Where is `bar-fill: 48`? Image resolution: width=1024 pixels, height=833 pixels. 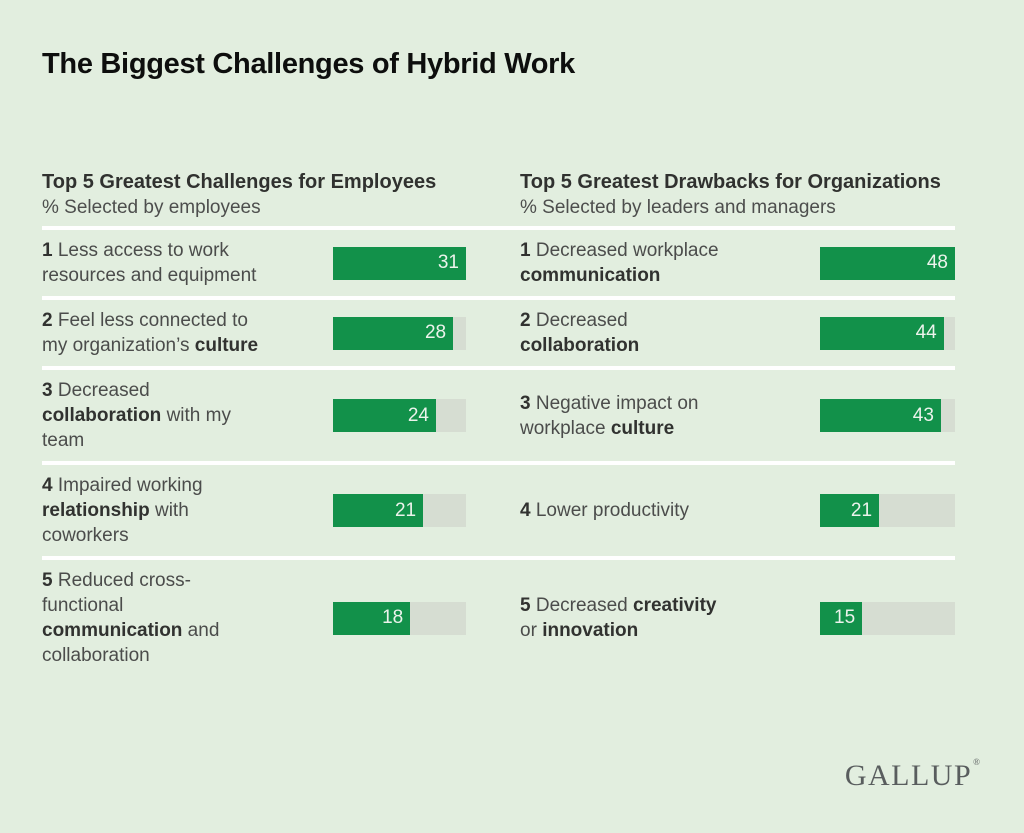 bar-fill: 48 is located at coordinates (887, 263).